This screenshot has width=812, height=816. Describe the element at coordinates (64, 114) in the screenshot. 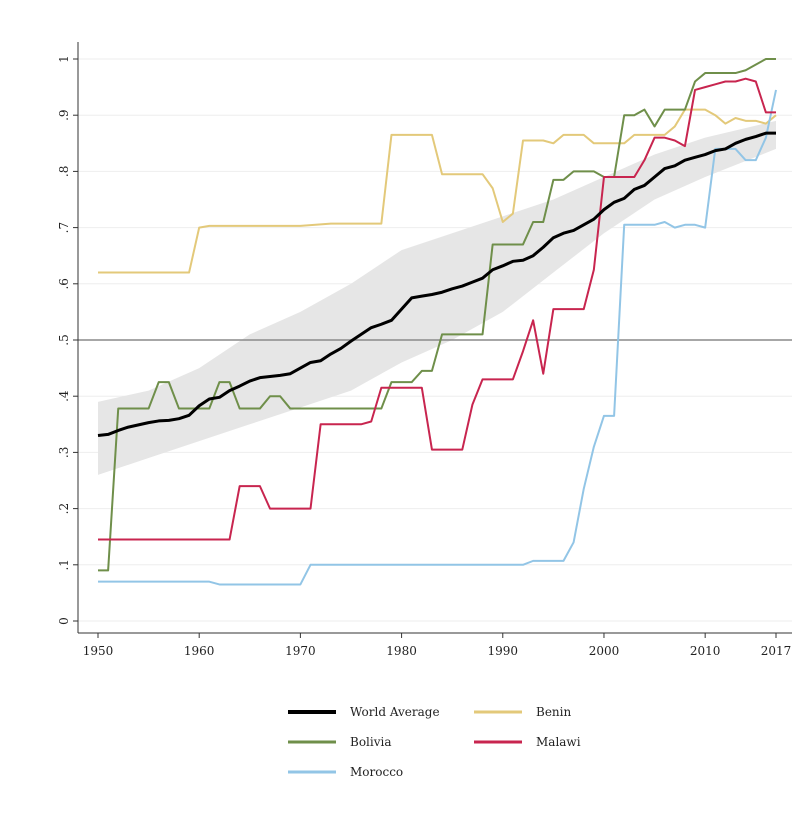

I see `y-tick-label: .9` at that location.